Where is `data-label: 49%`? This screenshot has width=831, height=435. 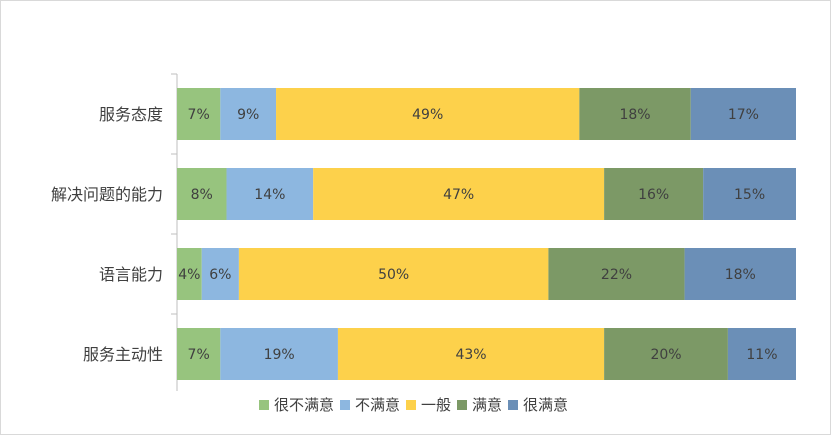
data-label: 49% is located at coordinates (427, 115).